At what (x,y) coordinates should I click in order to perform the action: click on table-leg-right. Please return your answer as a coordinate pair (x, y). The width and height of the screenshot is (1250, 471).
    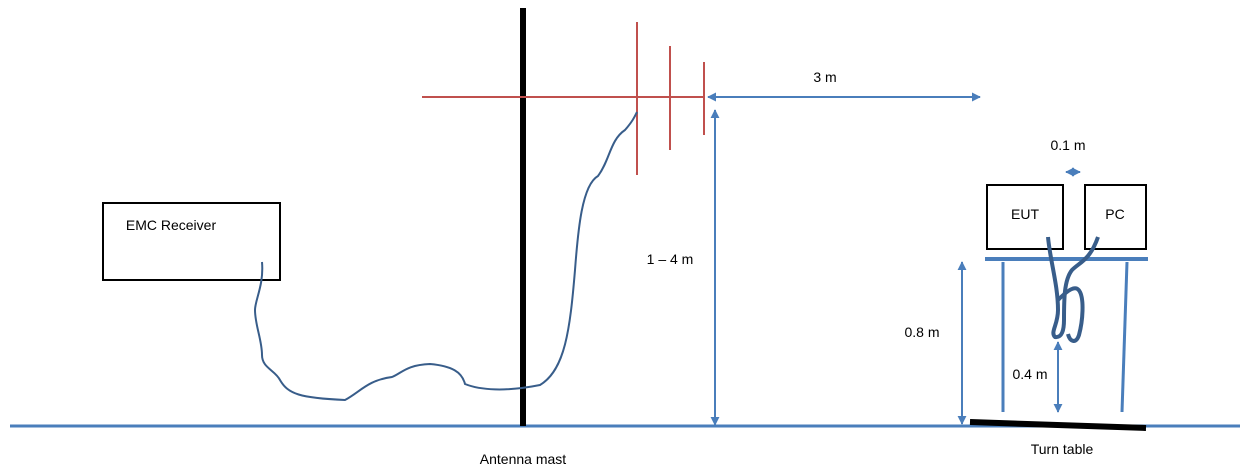
    Looking at the image, I should click on (1124, 337).